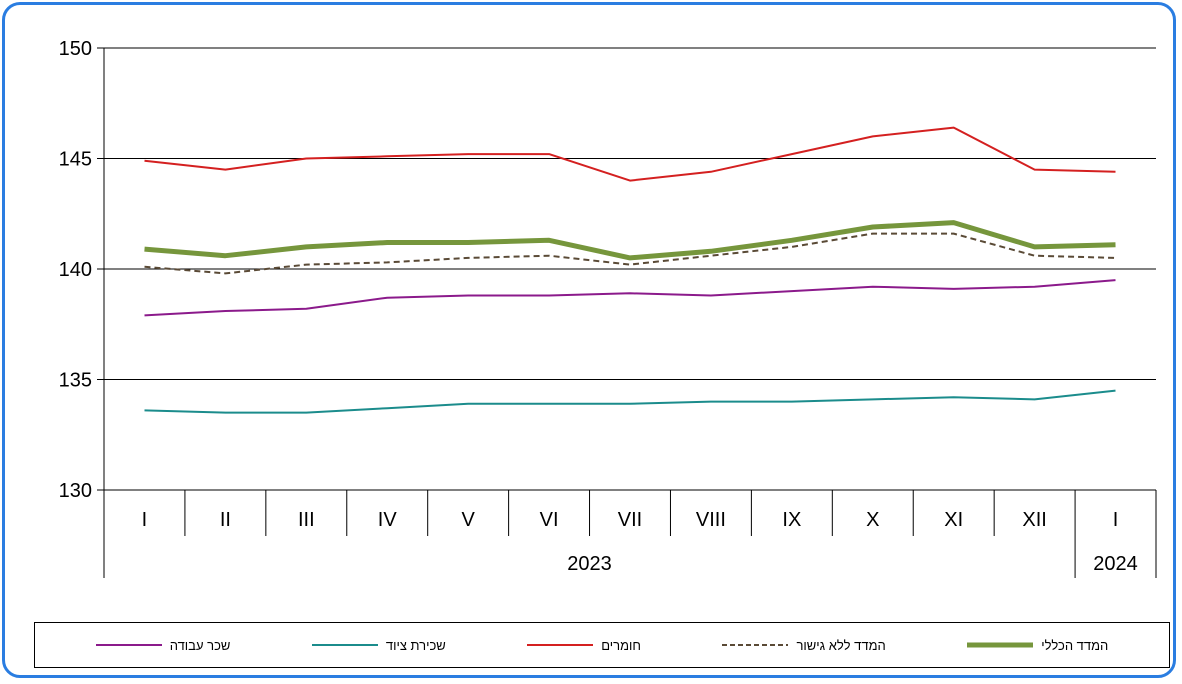 Image resolution: width=1182 pixels, height=684 pixels. I want to click on legend-label: חומרים, so click(621, 645).